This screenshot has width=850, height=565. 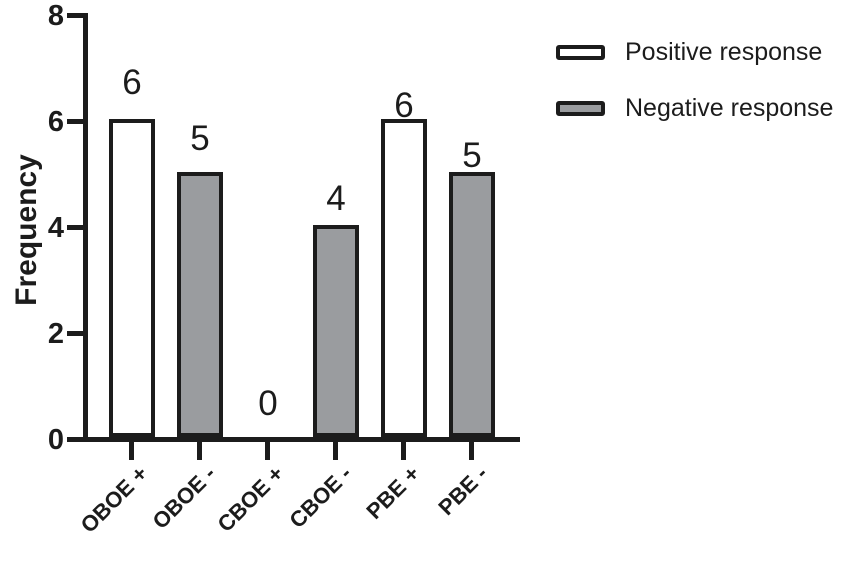 I want to click on bar-value-label-cboe-minus: 4, so click(x=336, y=198).